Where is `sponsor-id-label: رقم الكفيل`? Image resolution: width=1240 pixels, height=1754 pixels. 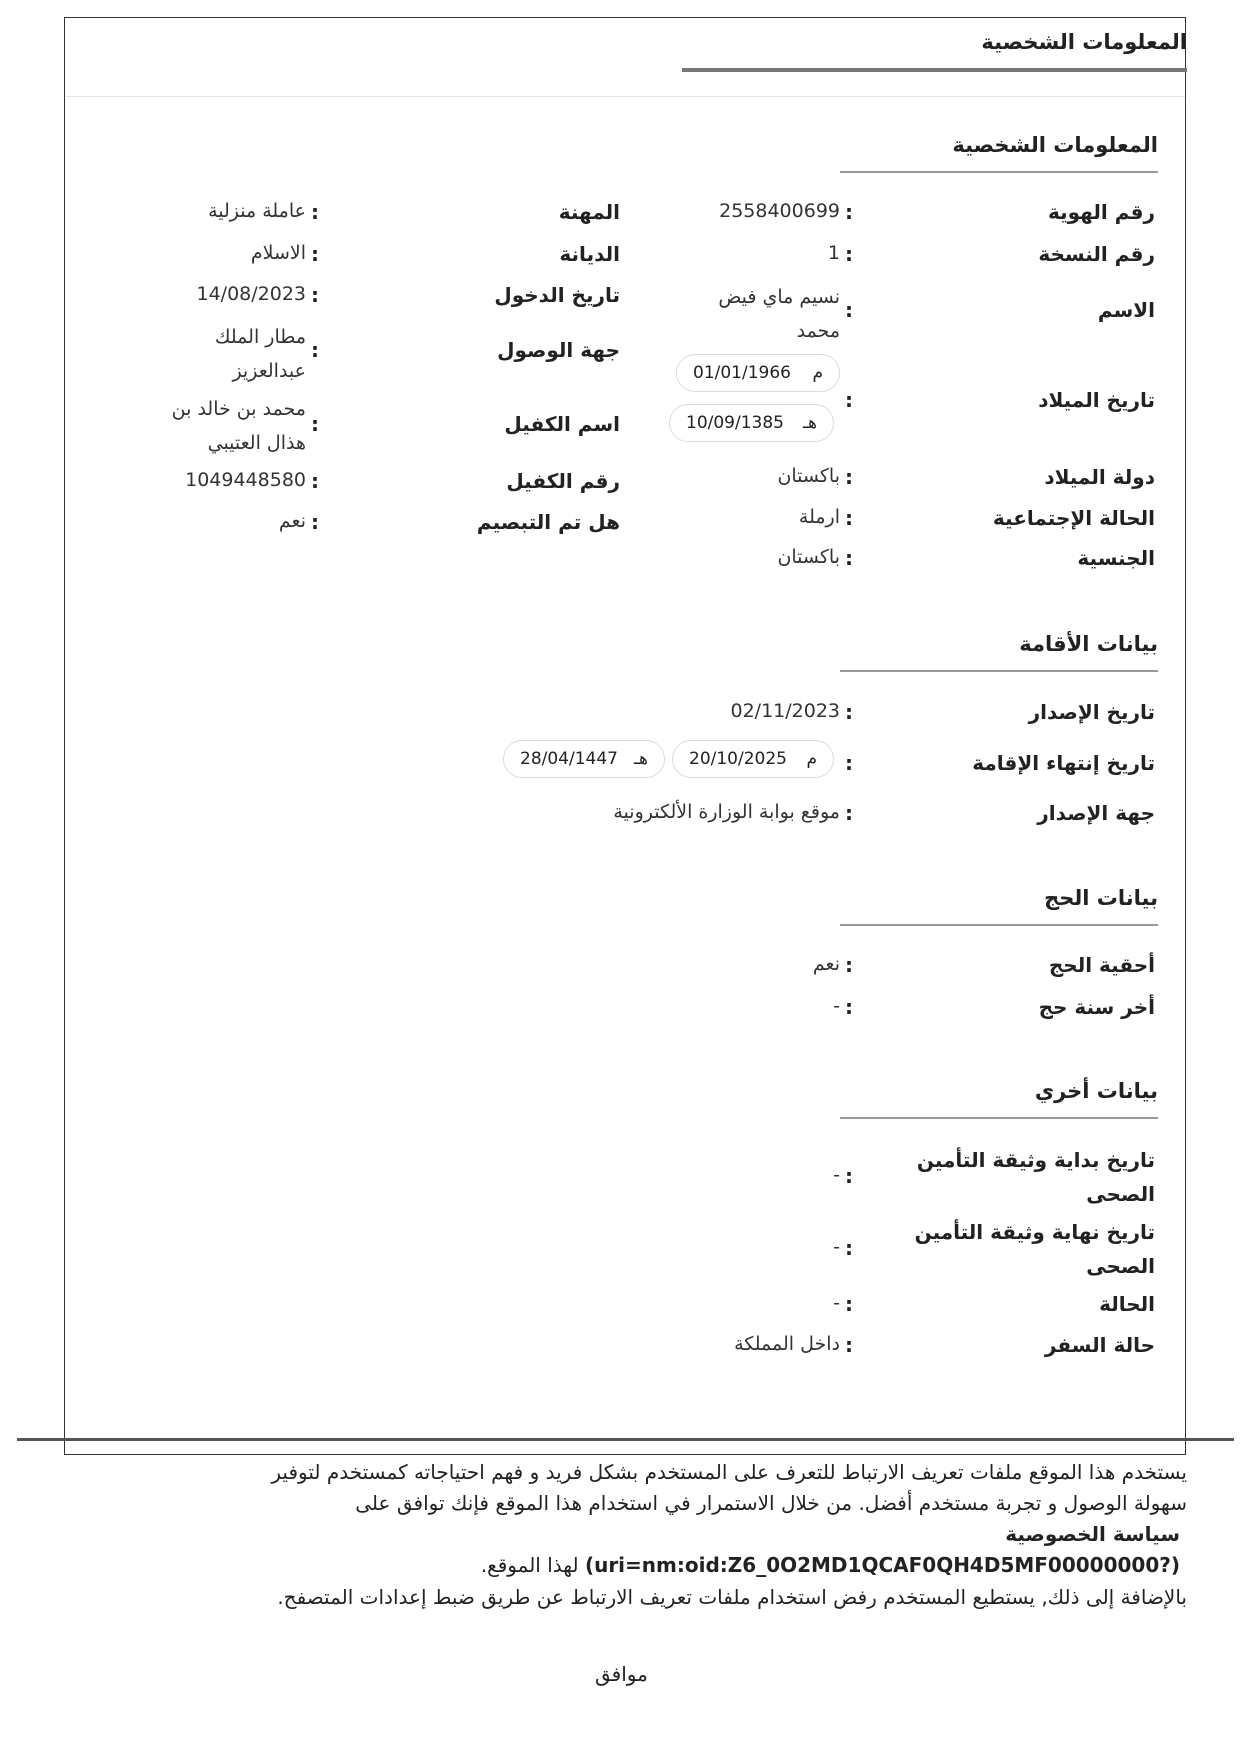 sponsor-id-label: رقم الكفيل is located at coordinates (563, 481).